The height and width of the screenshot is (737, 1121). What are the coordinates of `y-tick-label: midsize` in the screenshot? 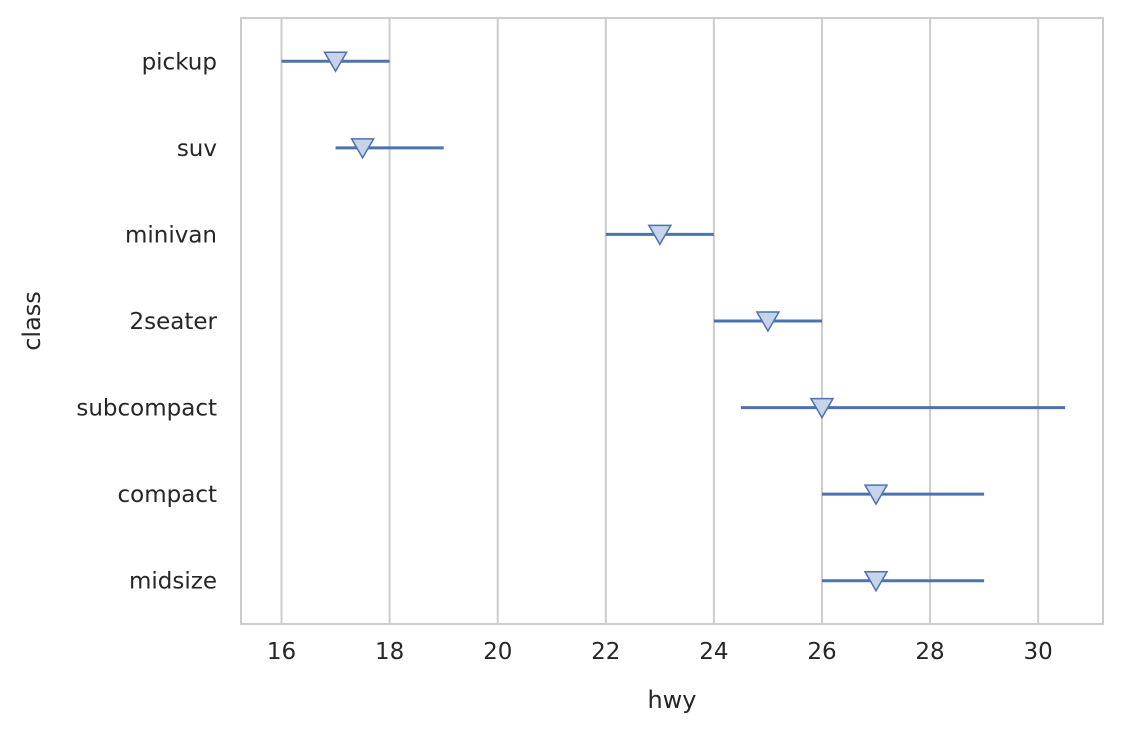 It's located at (173, 582).